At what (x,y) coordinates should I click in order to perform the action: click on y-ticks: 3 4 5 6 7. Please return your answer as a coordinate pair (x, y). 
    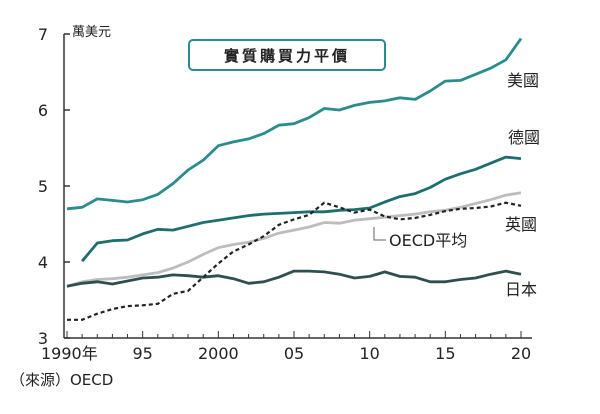
    Looking at the image, I should click on (54, 186).